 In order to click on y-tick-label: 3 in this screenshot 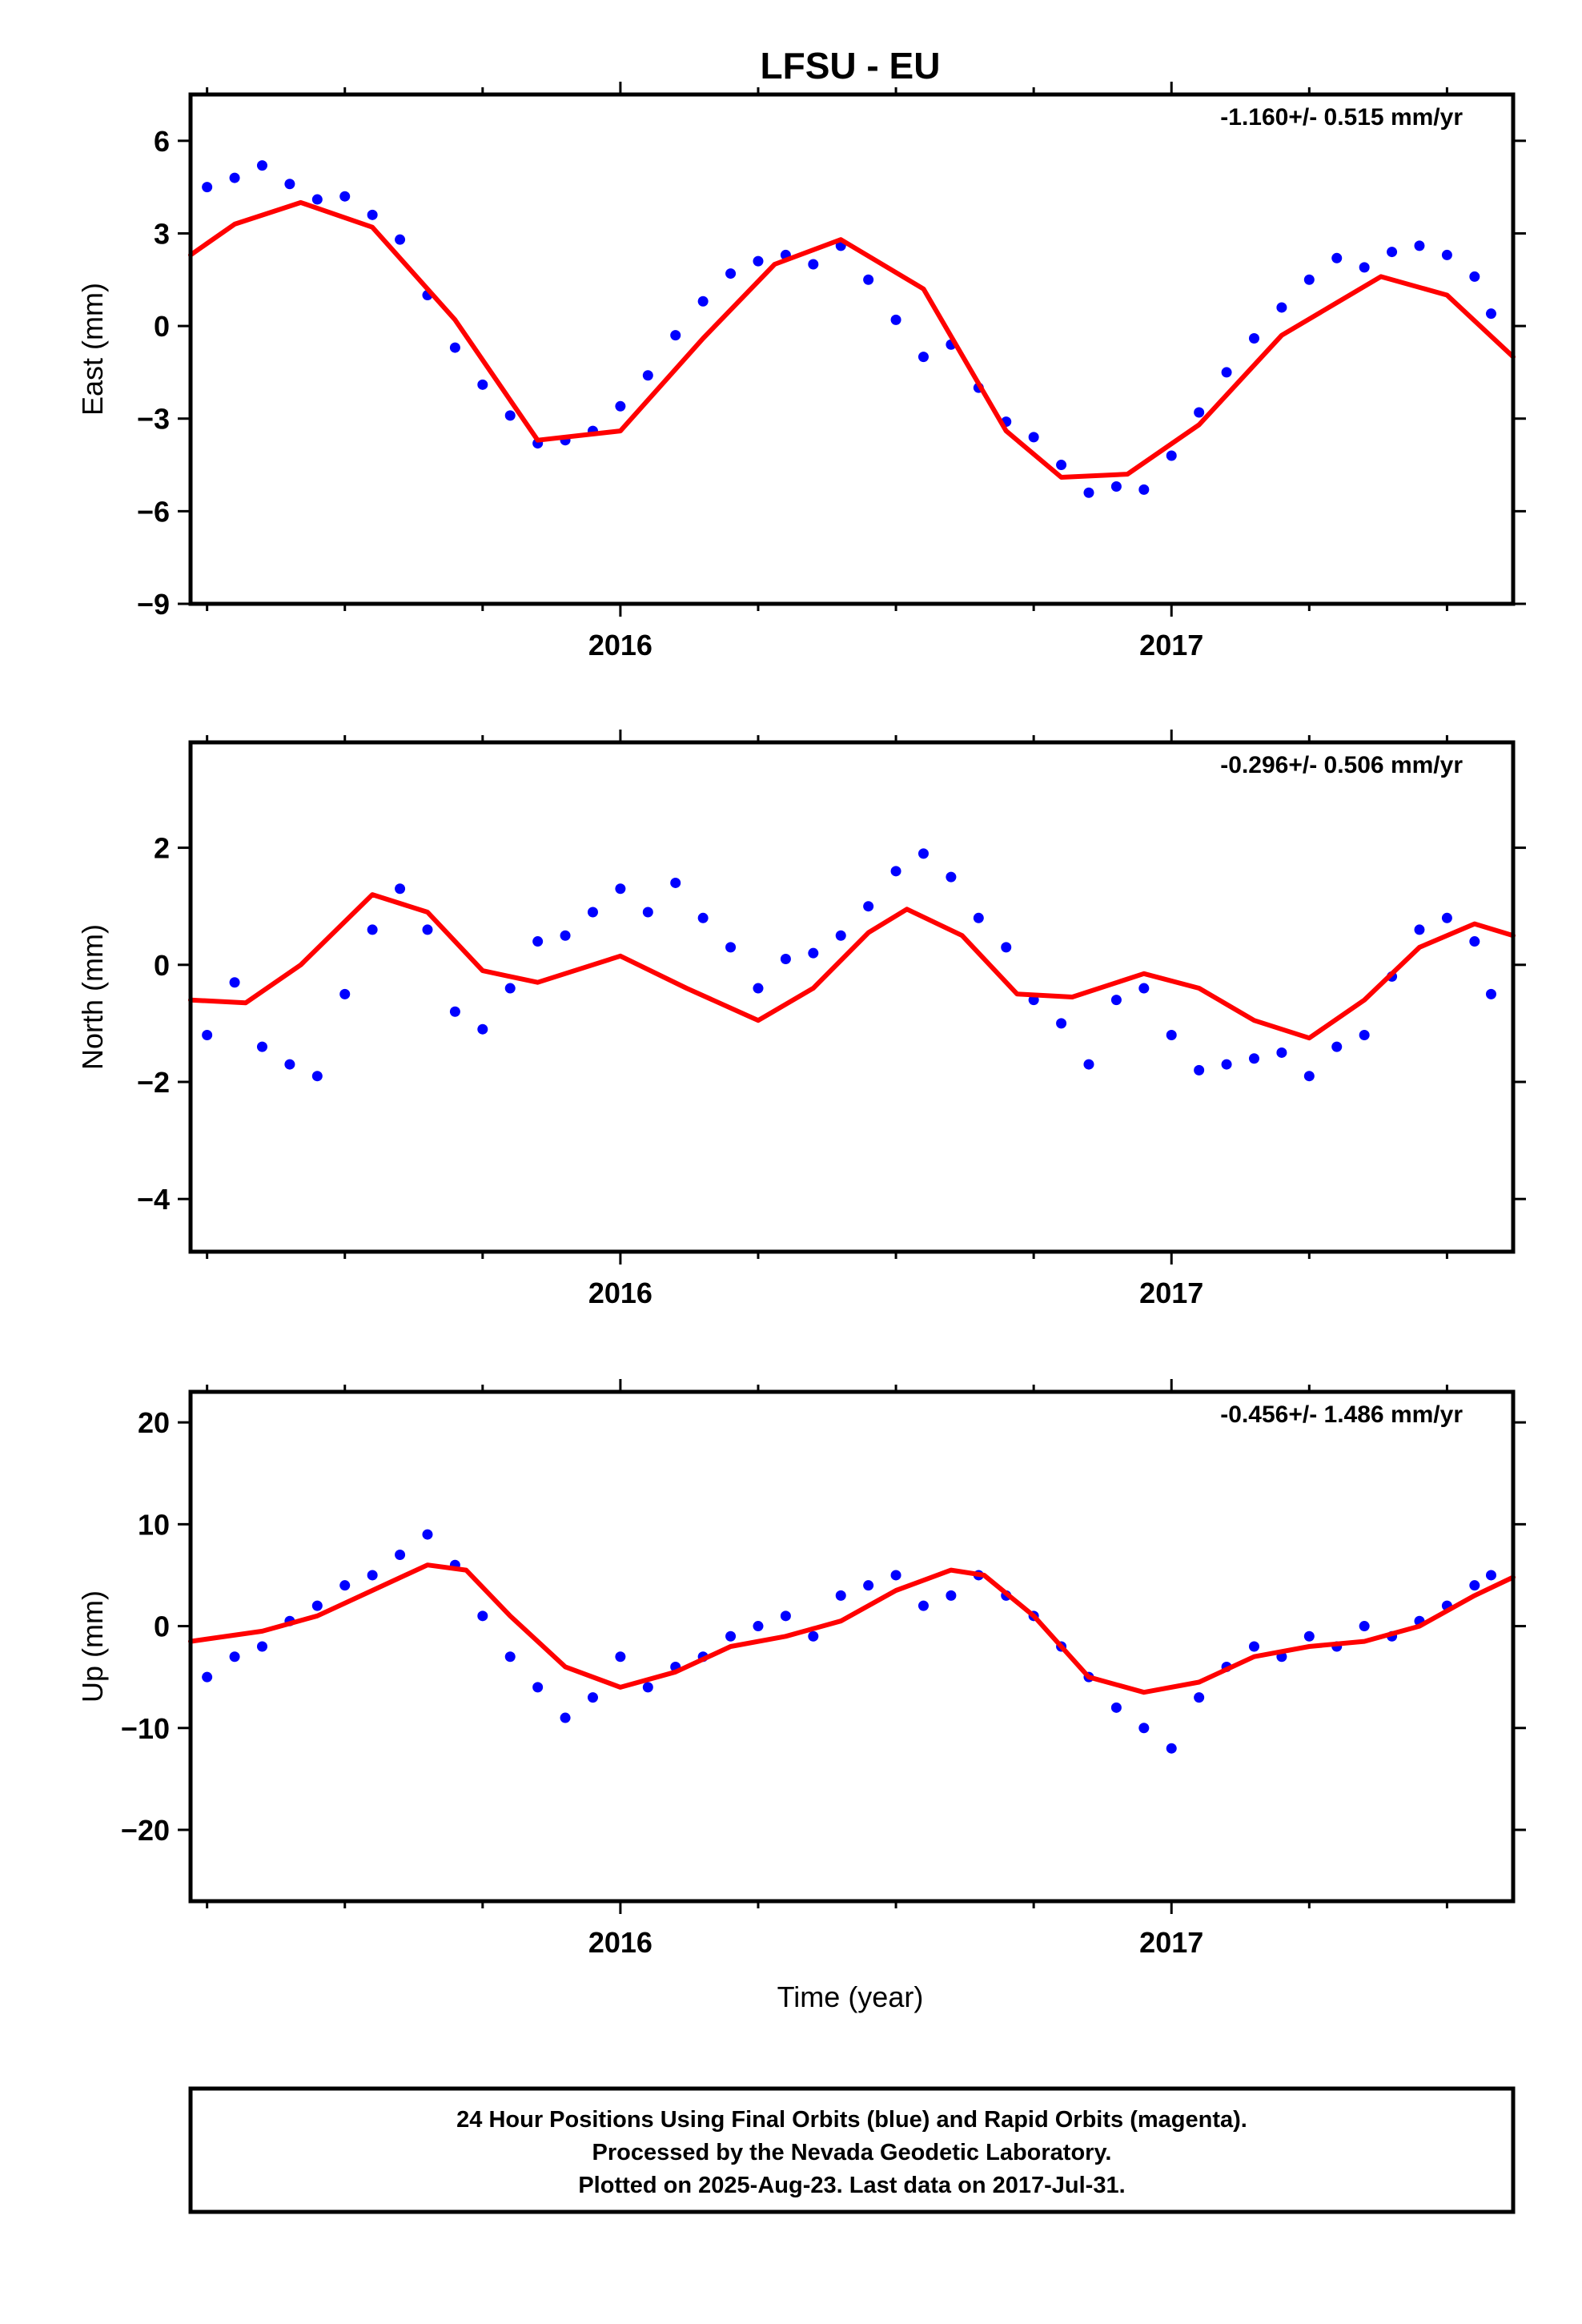, I will do `click(162, 233)`.